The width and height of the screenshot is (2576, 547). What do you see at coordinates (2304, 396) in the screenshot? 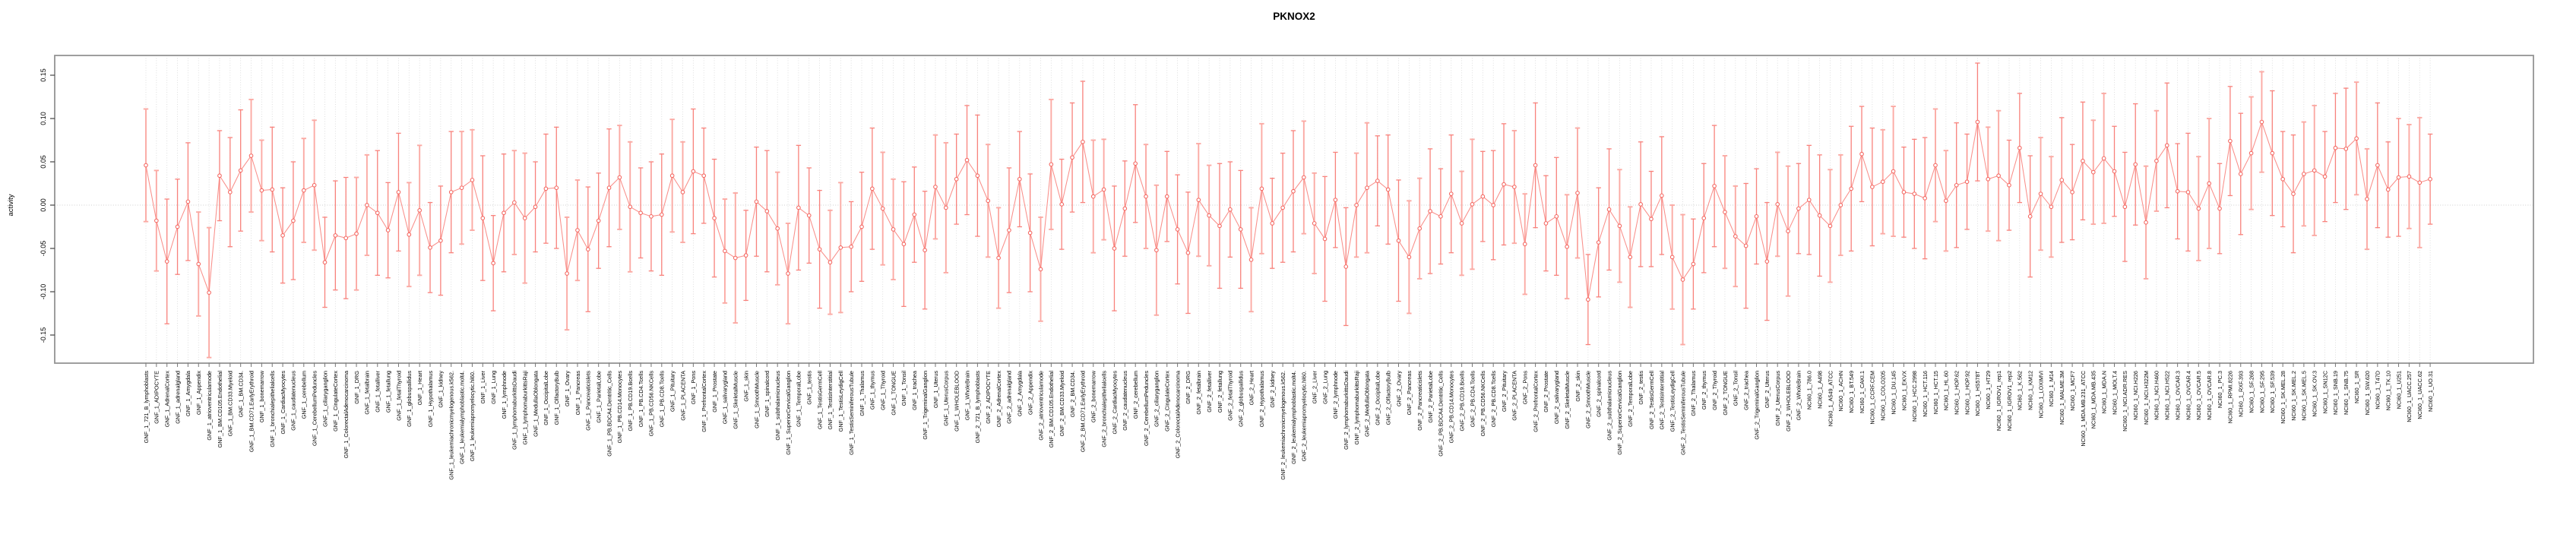
I see `category-tick-label: NCI60_1_SK.MEL.5` at bounding box center [2304, 396].